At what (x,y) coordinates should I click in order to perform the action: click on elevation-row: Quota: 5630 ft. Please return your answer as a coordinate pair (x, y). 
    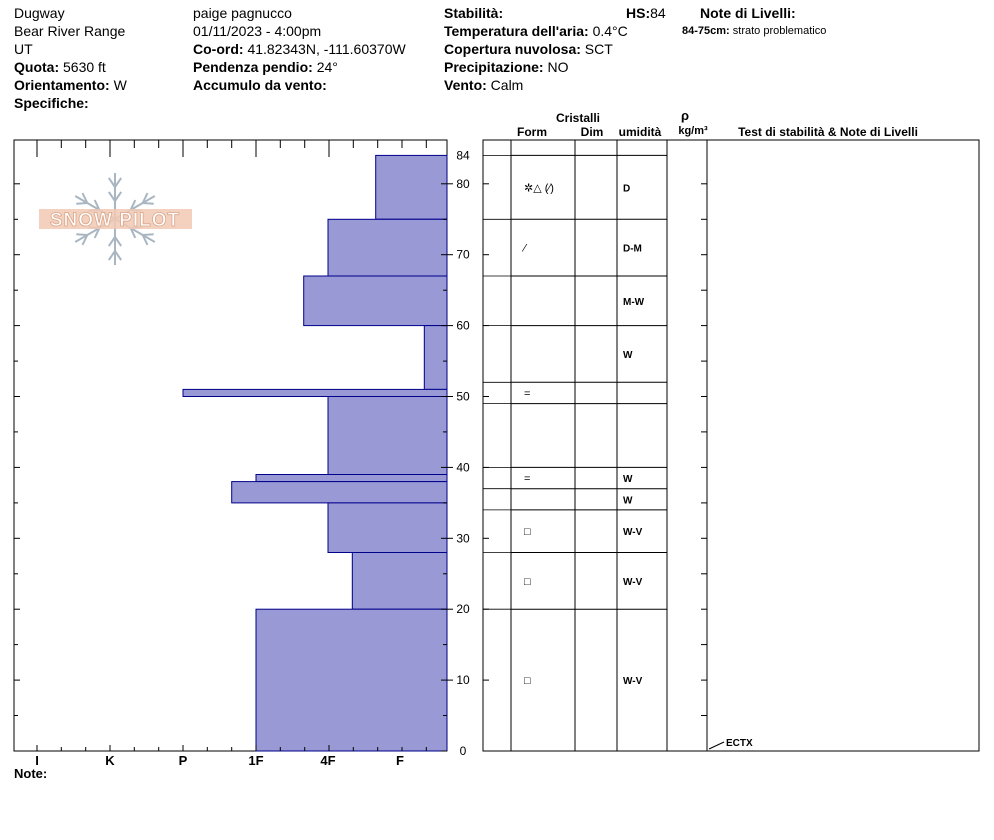
    Looking at the image, I should click on (70, 67).